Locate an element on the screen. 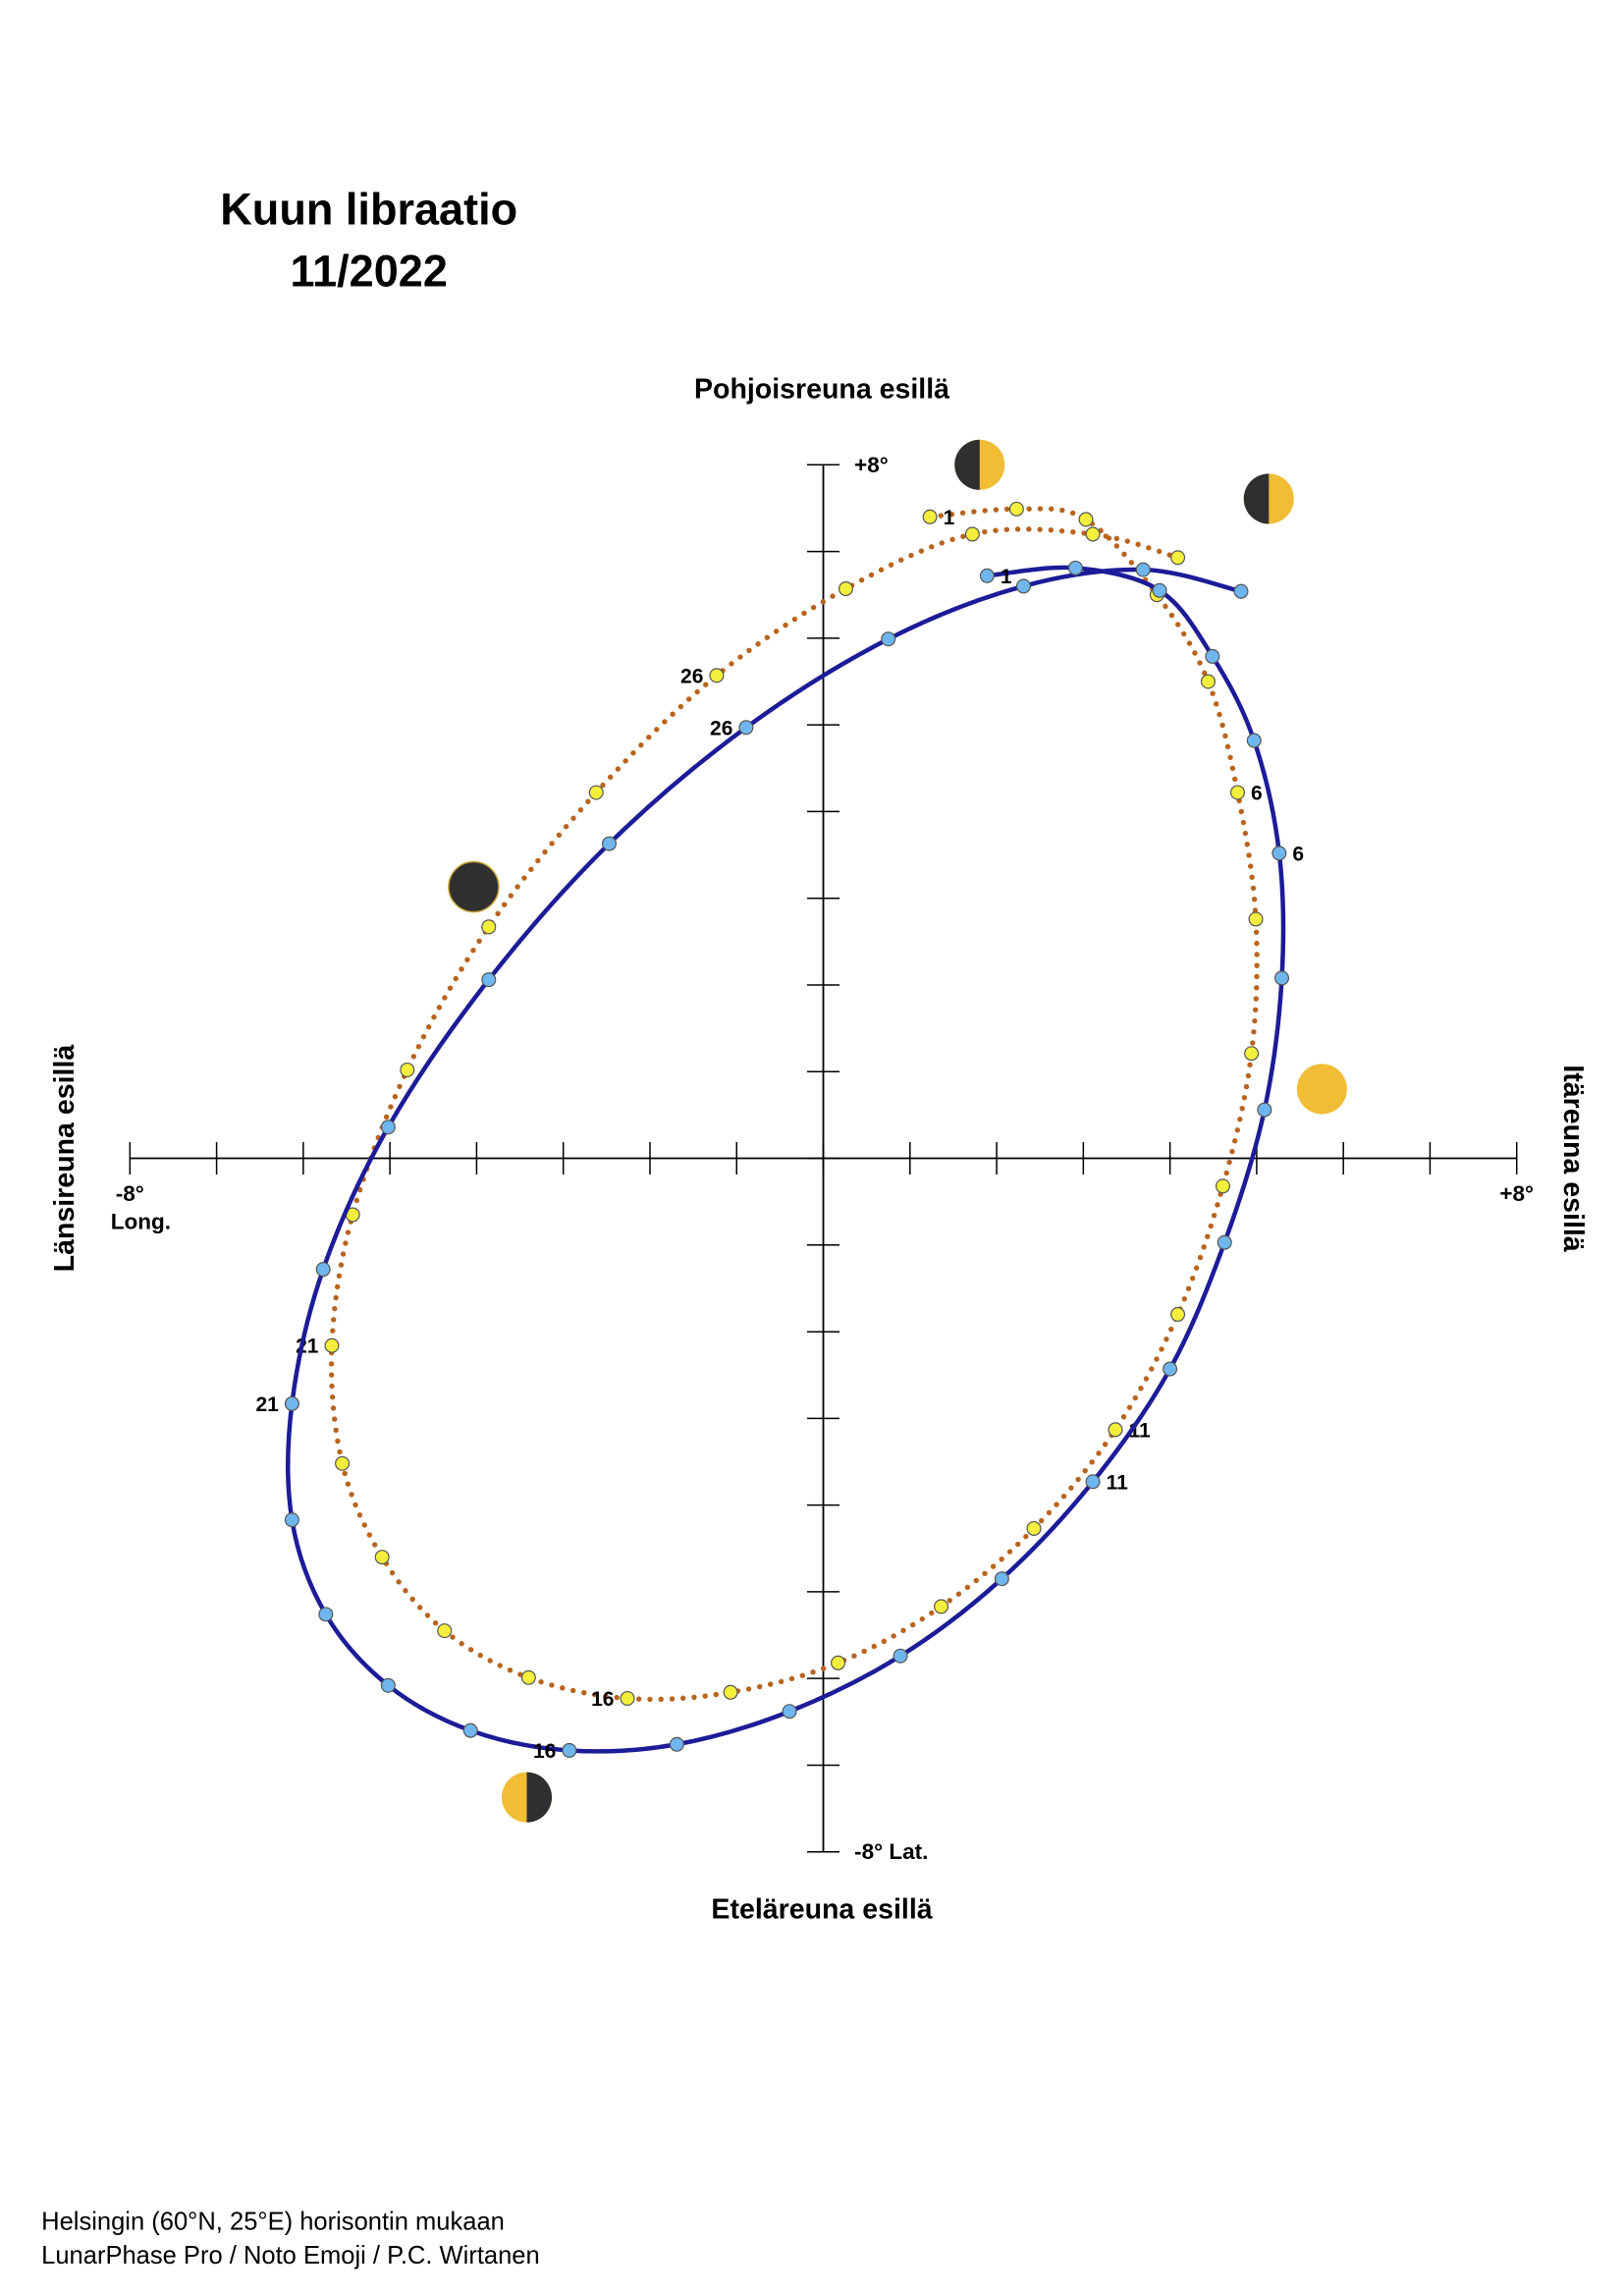  bottom-label: Eteläreuna esillä is located at coordinates (821, 1909).